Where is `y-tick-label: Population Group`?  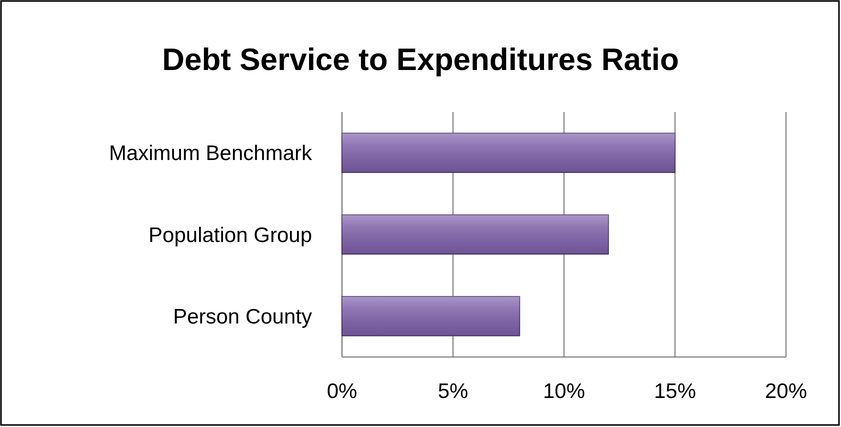 y-tick-label: Population Group is located at coordinates (230, 235).